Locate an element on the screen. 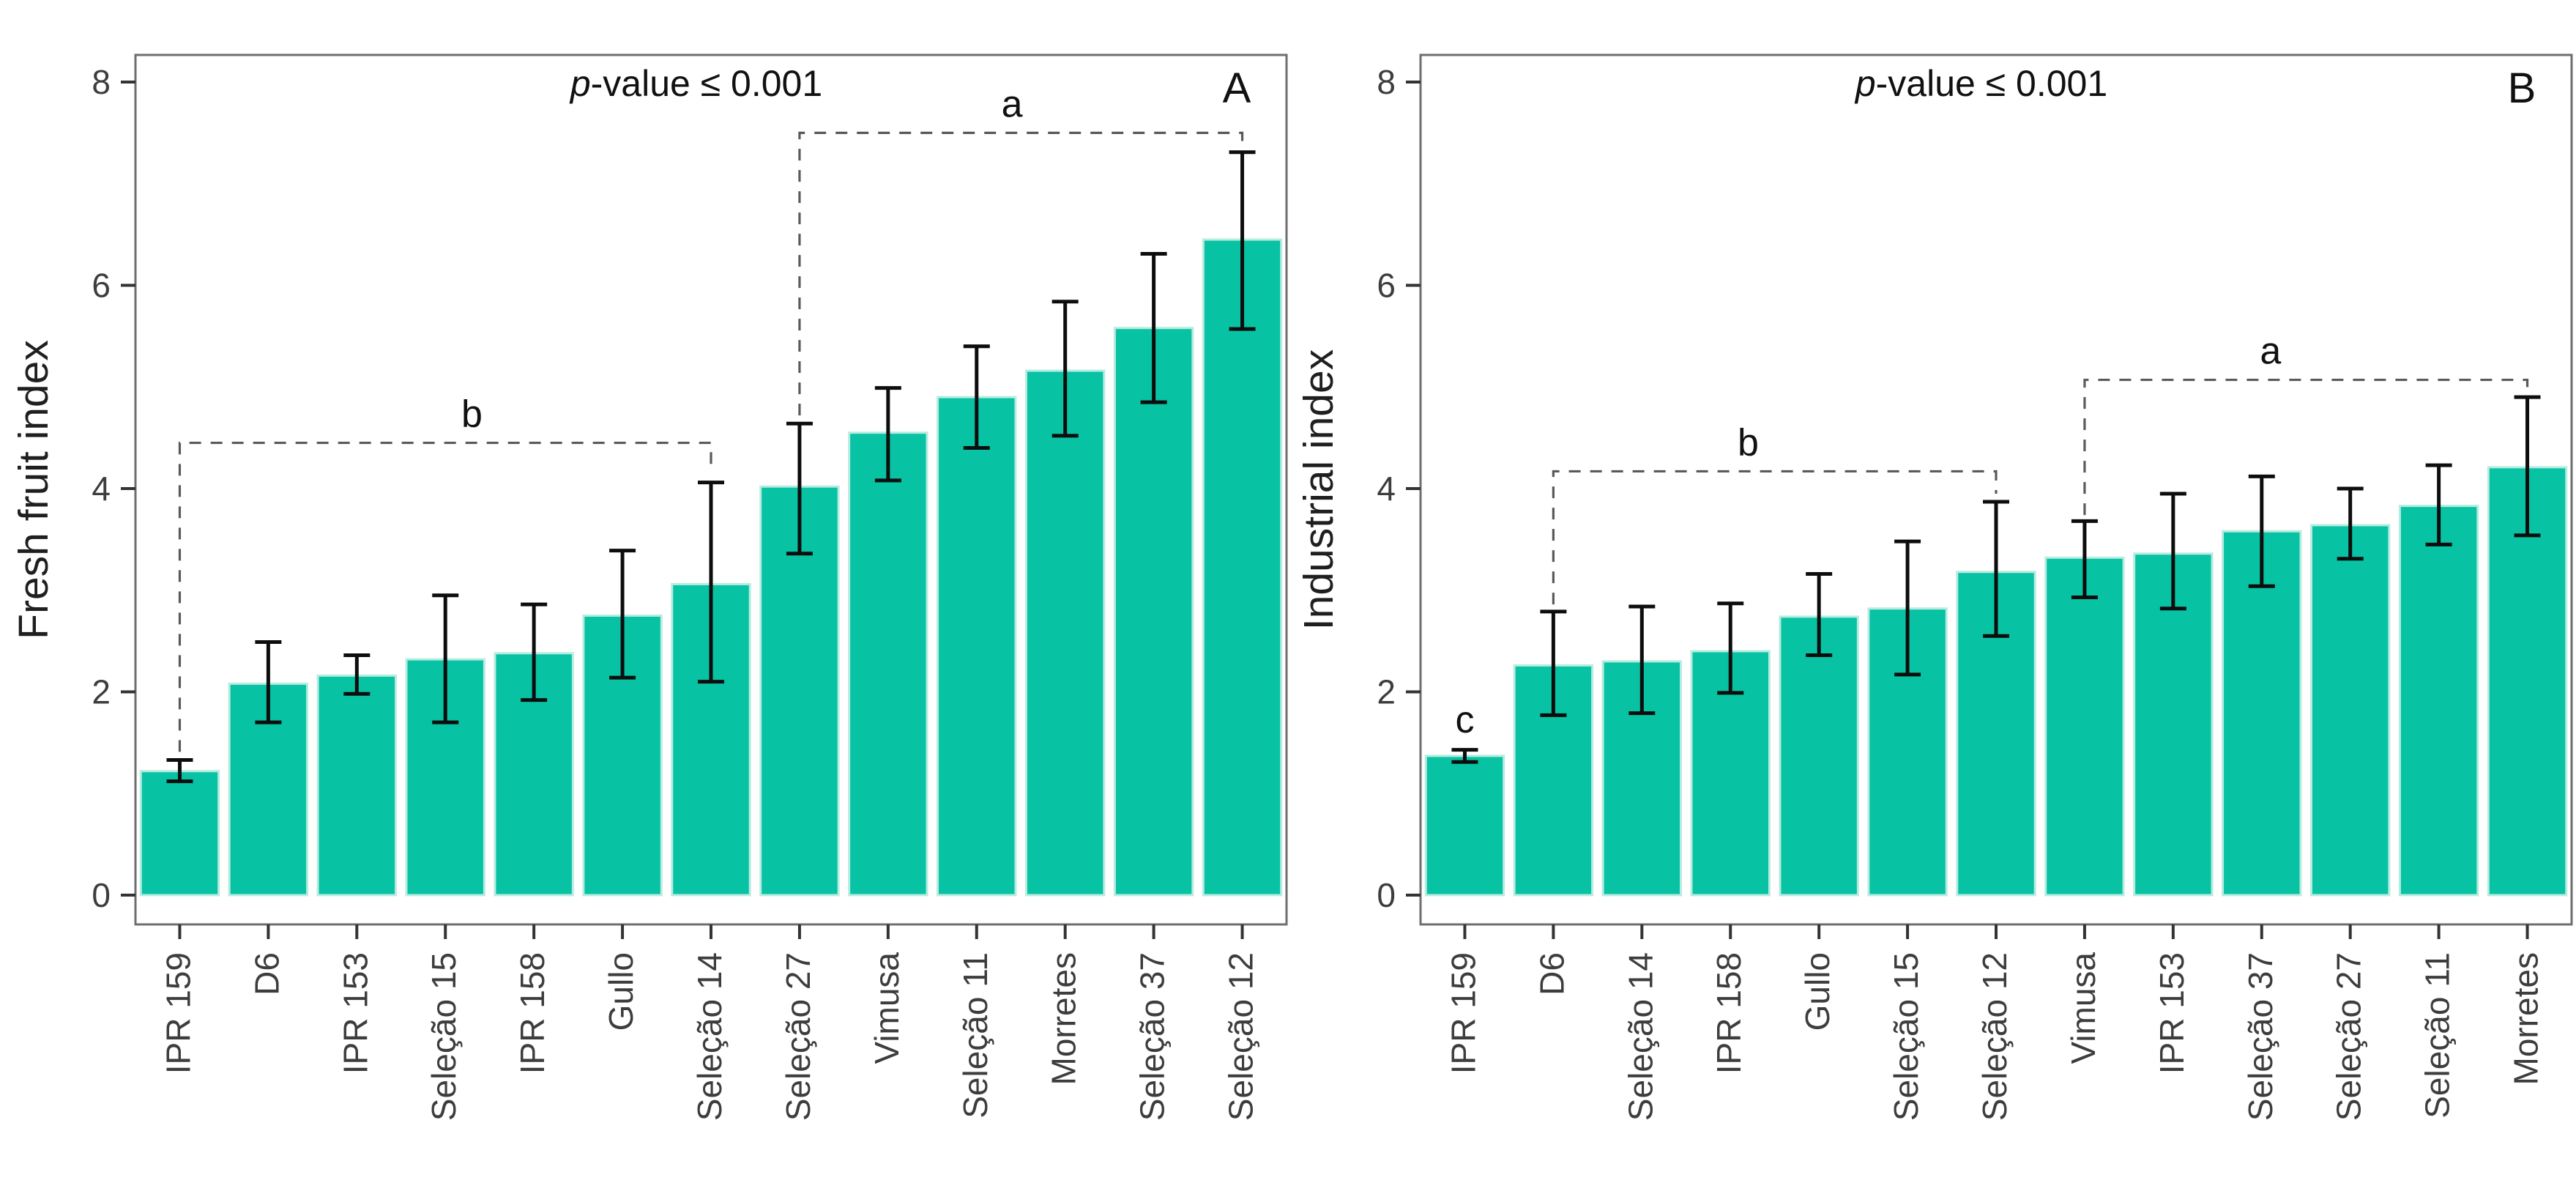 The width and height of the screenshot is (2576, 1183). panel-letter-b: B is located at coordinates (2522, 88).